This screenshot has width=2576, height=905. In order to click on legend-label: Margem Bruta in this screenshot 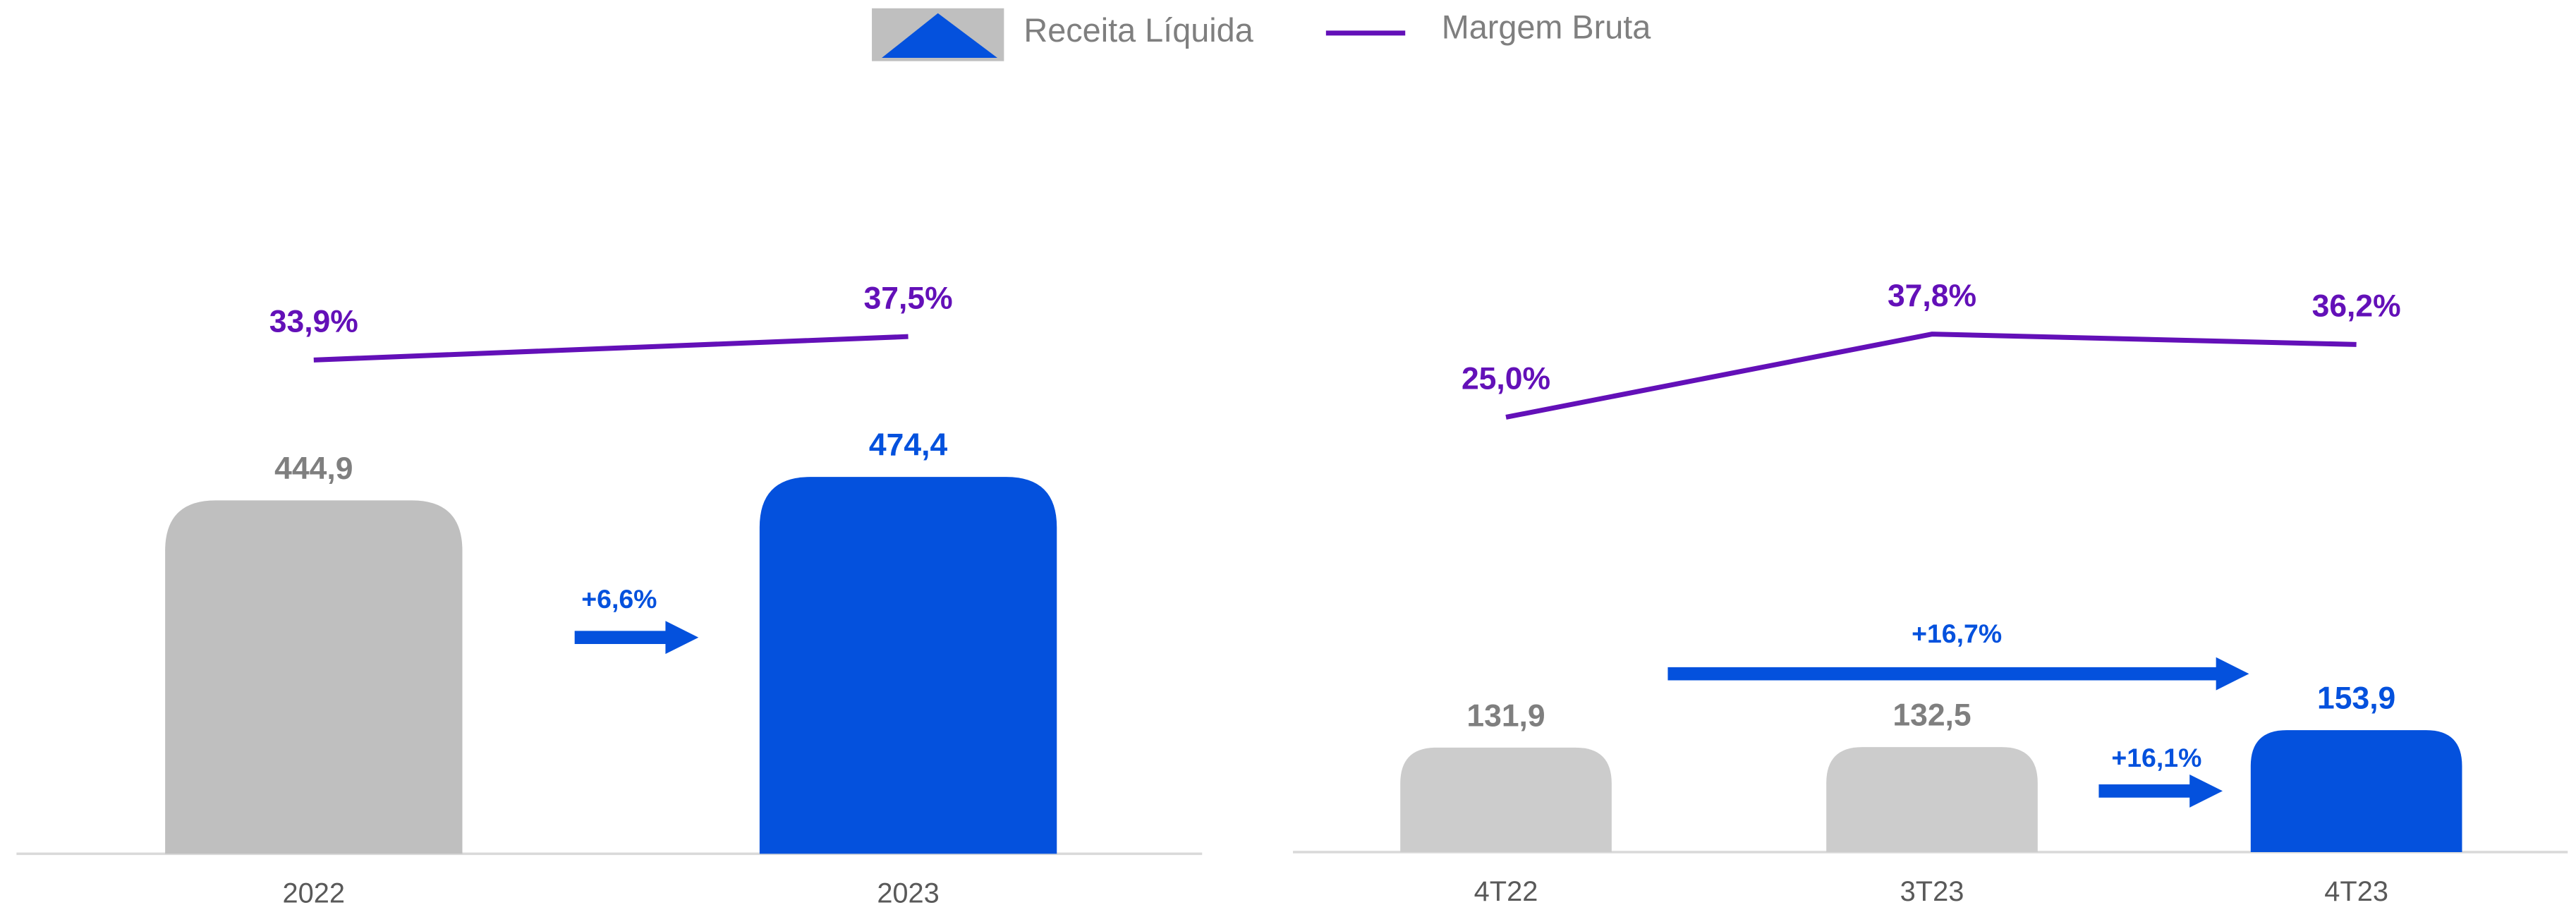, I will do `click(1547, 27)`.